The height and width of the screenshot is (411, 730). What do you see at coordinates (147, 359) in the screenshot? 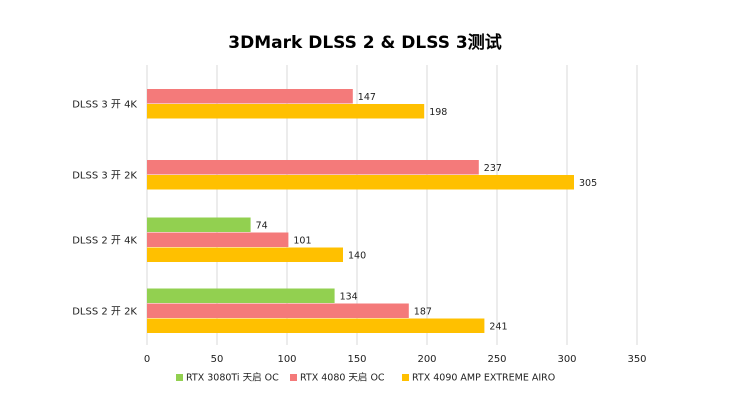
I see `x-tick-label: 0` at bounding box center [147, 359].